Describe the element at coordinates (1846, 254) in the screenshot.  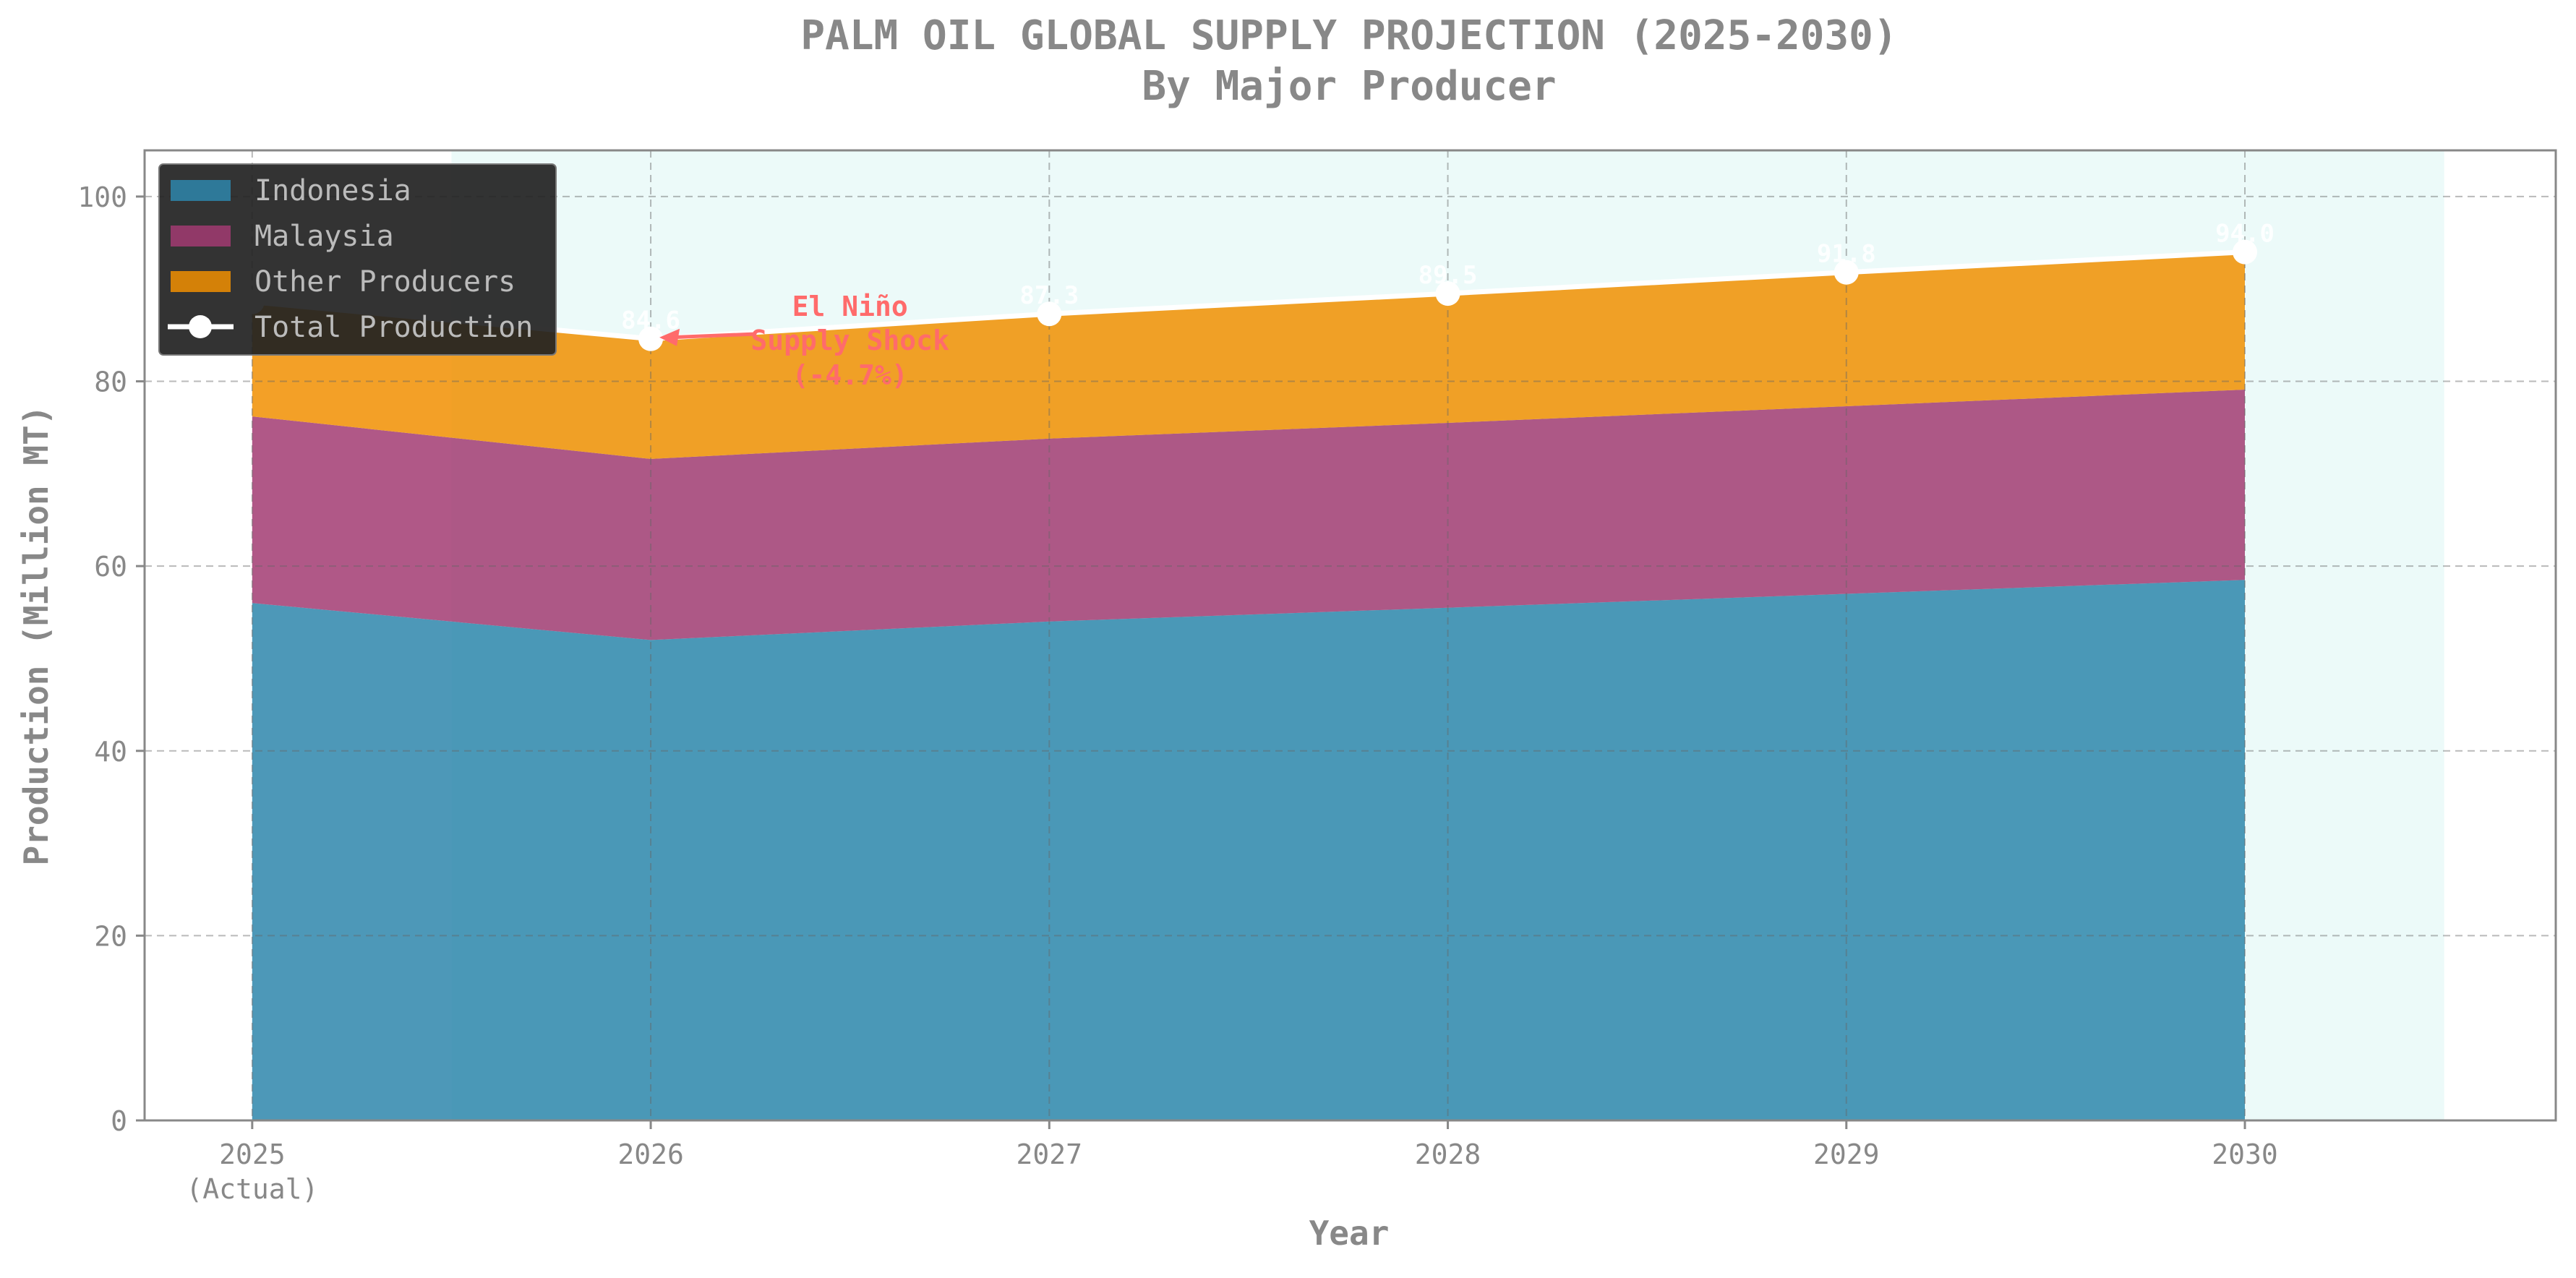
I see `total-label-2029: 91.8` at that location.